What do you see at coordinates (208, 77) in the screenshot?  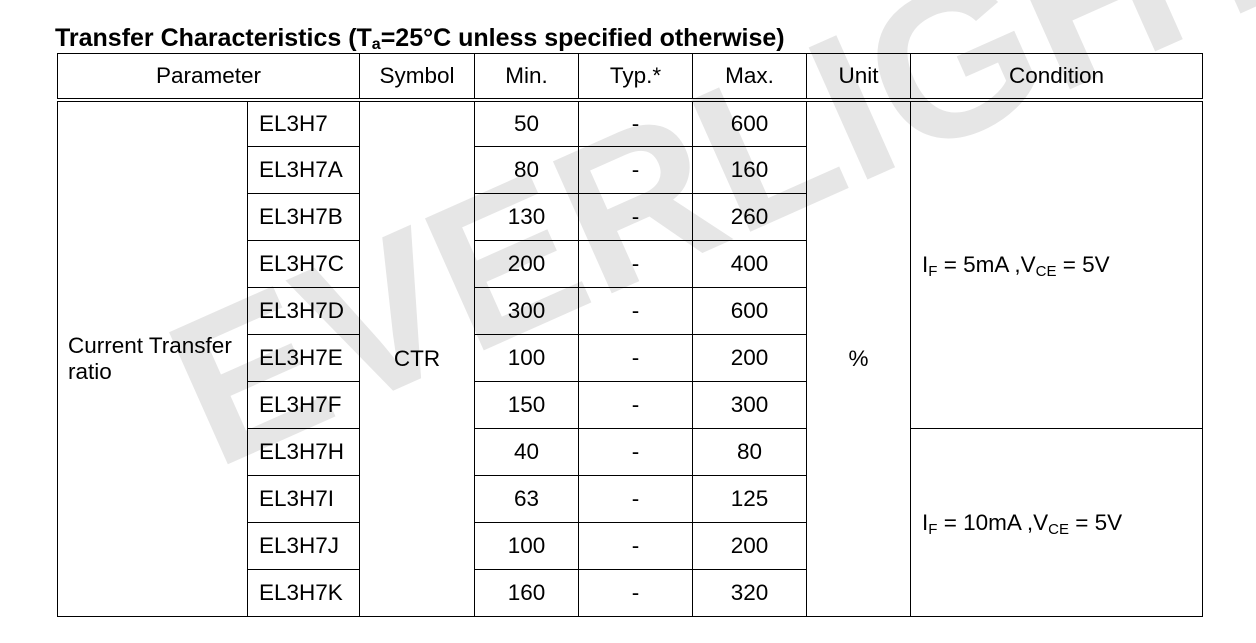 I see `header-parameter: Parameter` at bounding box center [208, 77].